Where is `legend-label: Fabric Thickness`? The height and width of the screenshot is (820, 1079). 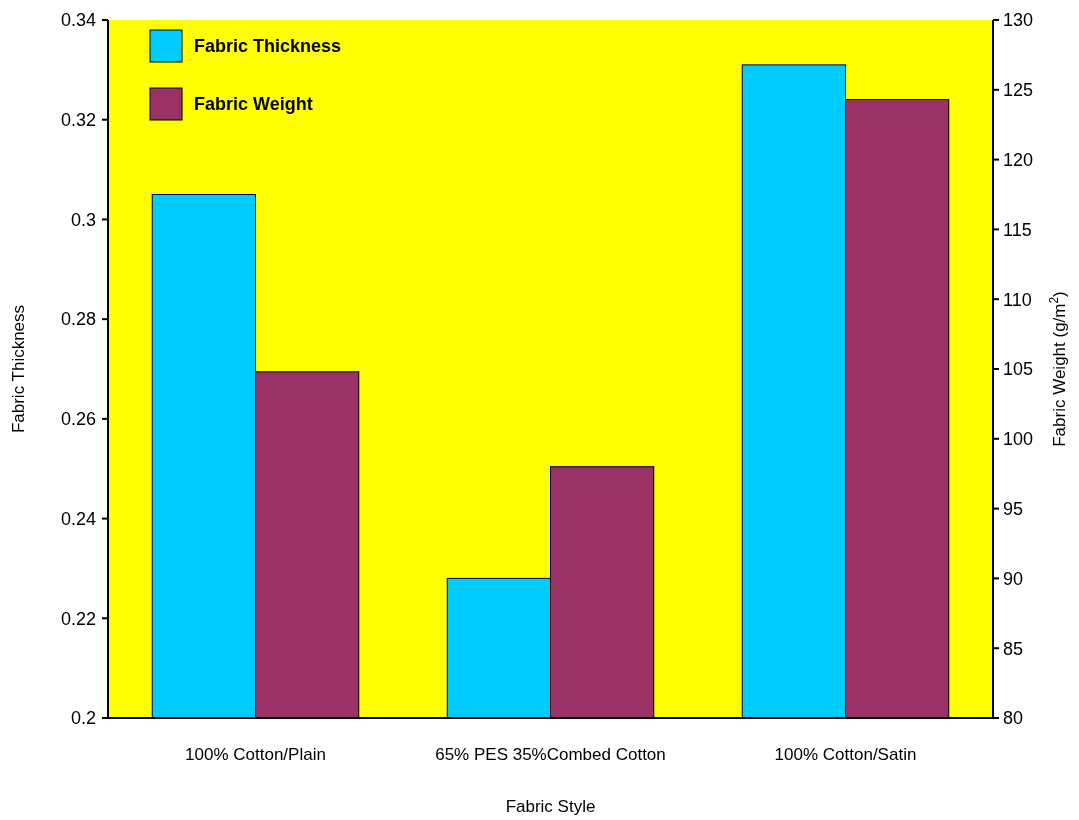 legend-label: Fabric Thickness is located at coordinates (268, 46).